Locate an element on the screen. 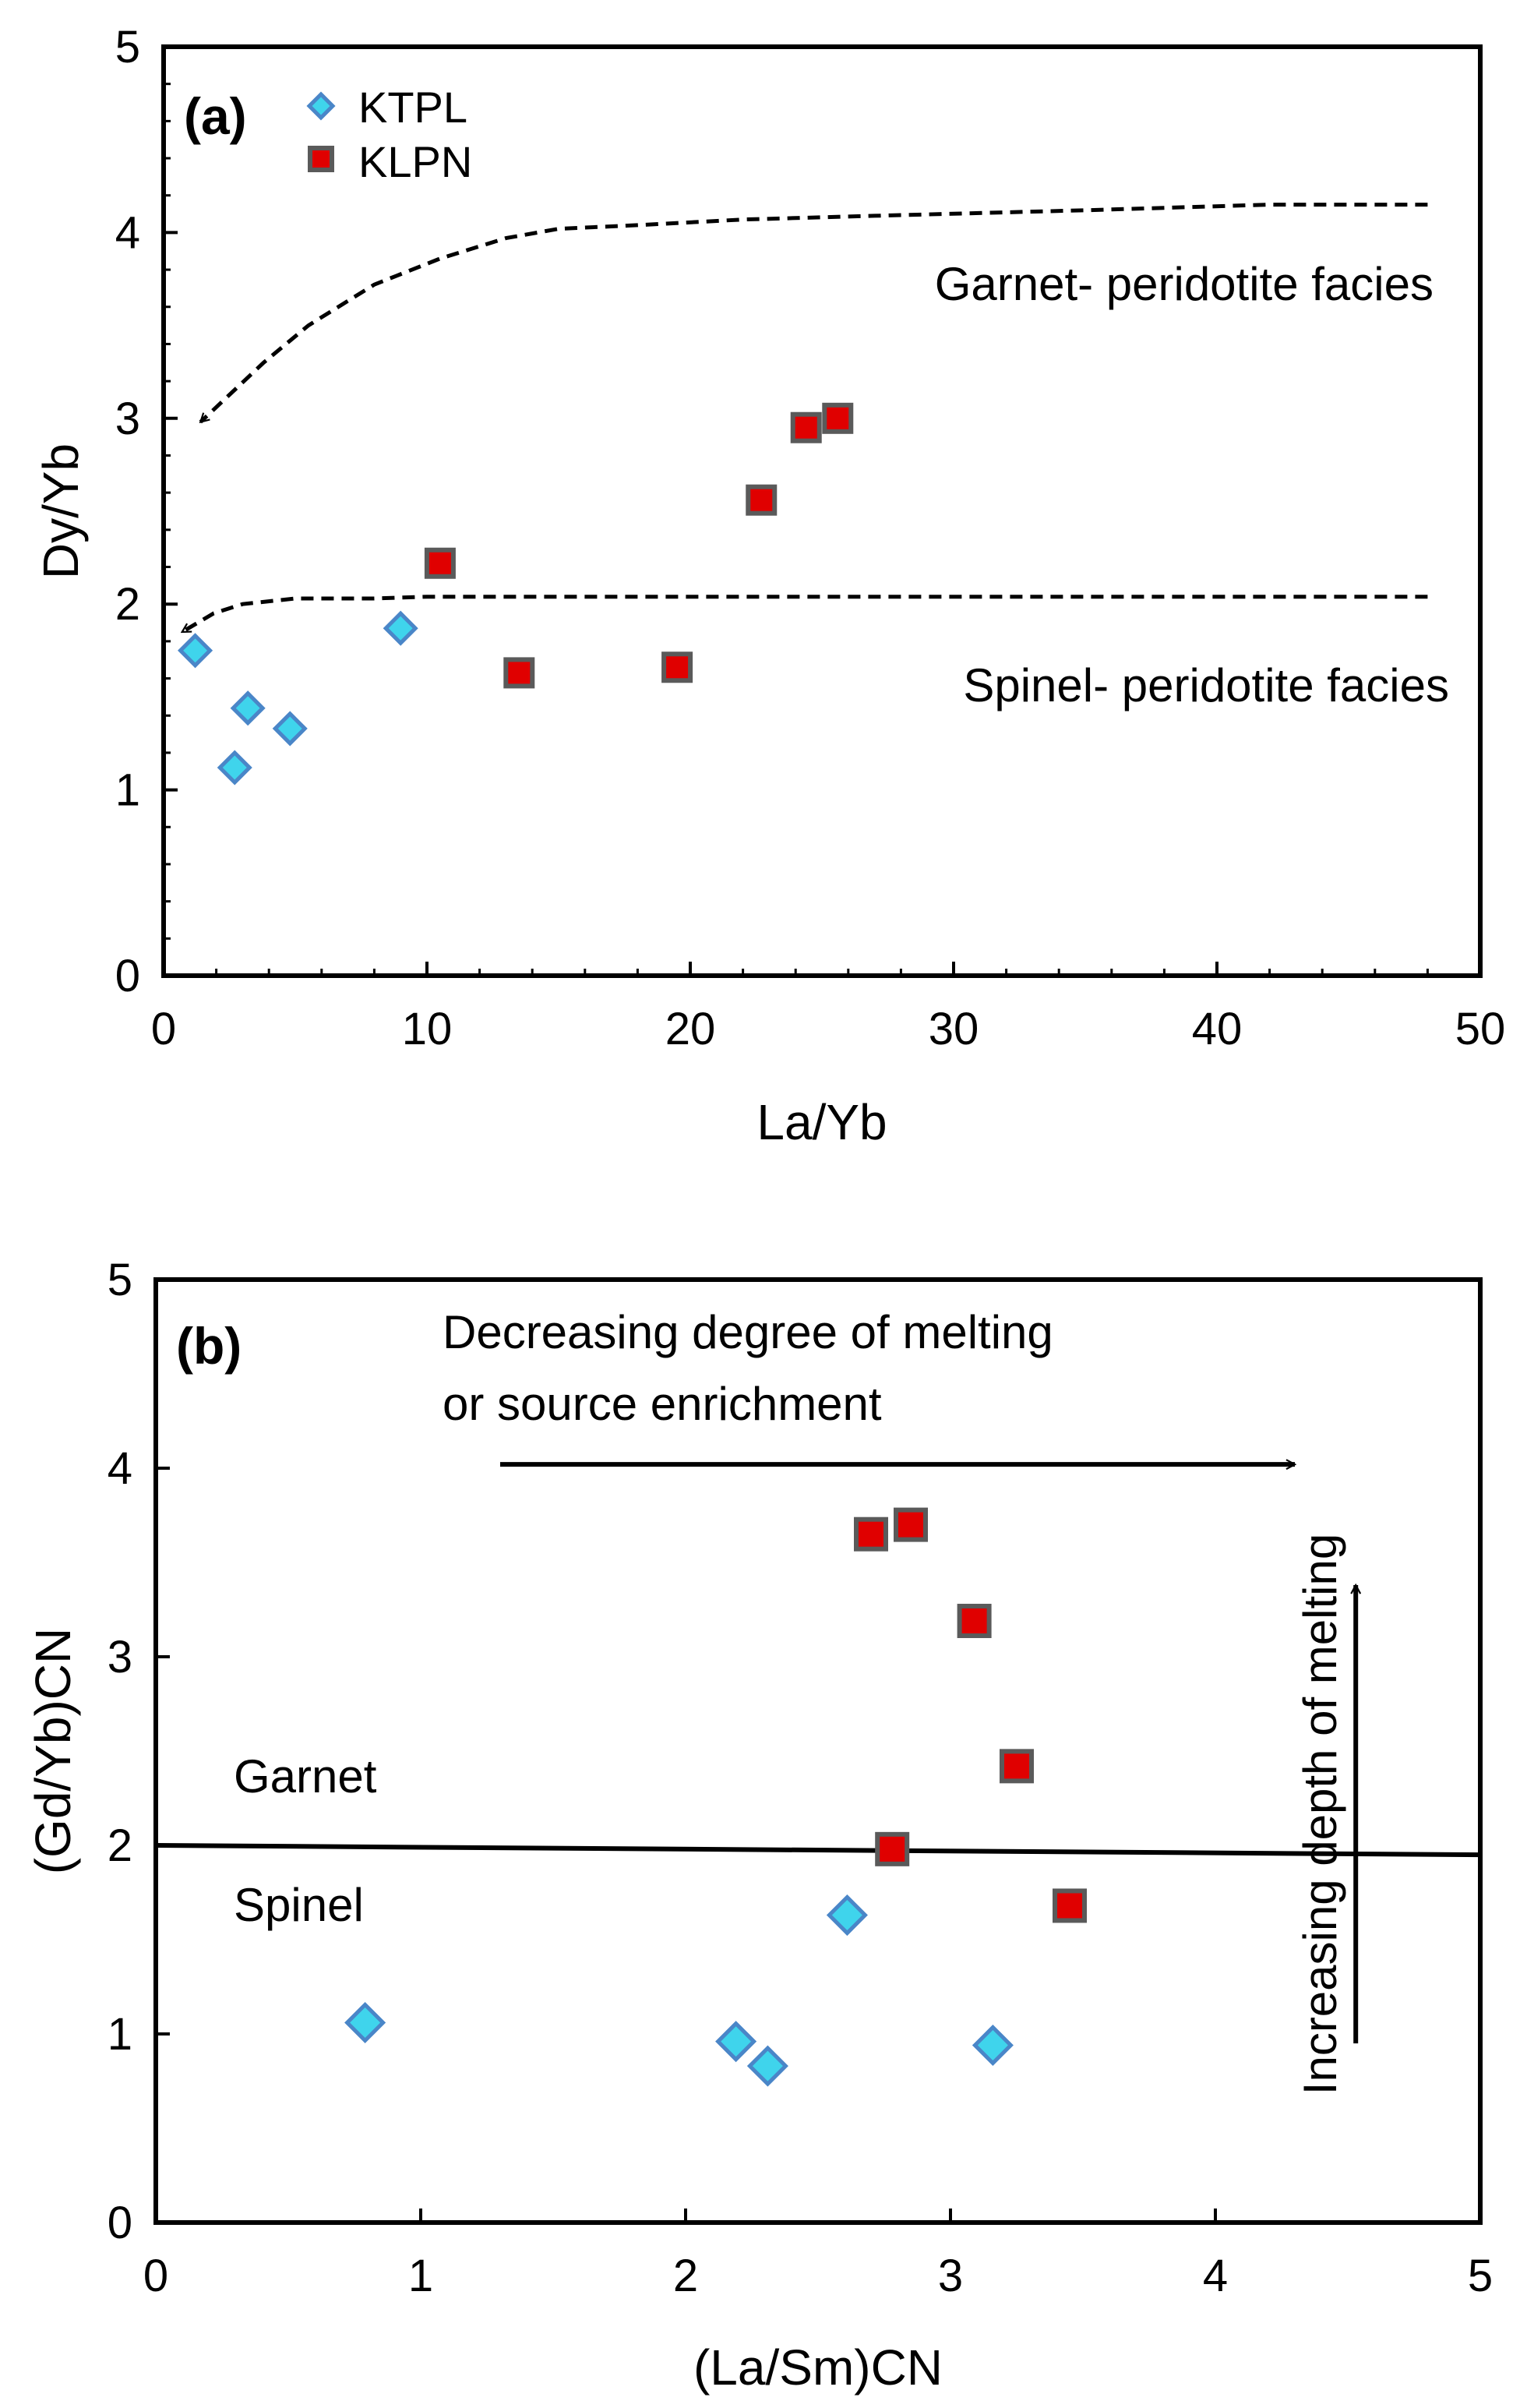 The height and width of the screenshot is (2408, 1520). panel-b-data-points is located at coordinates (715, 1797).